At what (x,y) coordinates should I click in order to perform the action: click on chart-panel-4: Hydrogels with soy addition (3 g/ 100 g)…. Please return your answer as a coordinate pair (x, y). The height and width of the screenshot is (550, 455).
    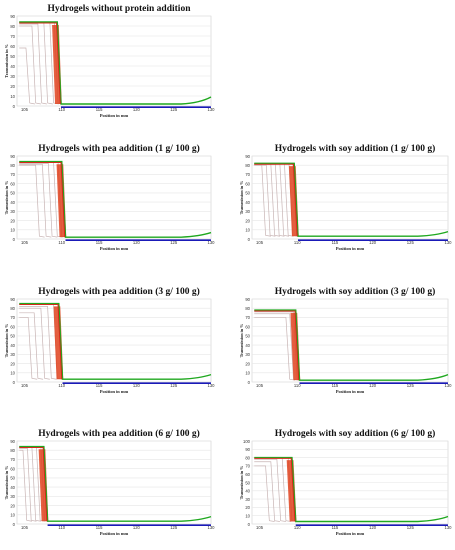
    Looking at the image, I should click on (345, 340).